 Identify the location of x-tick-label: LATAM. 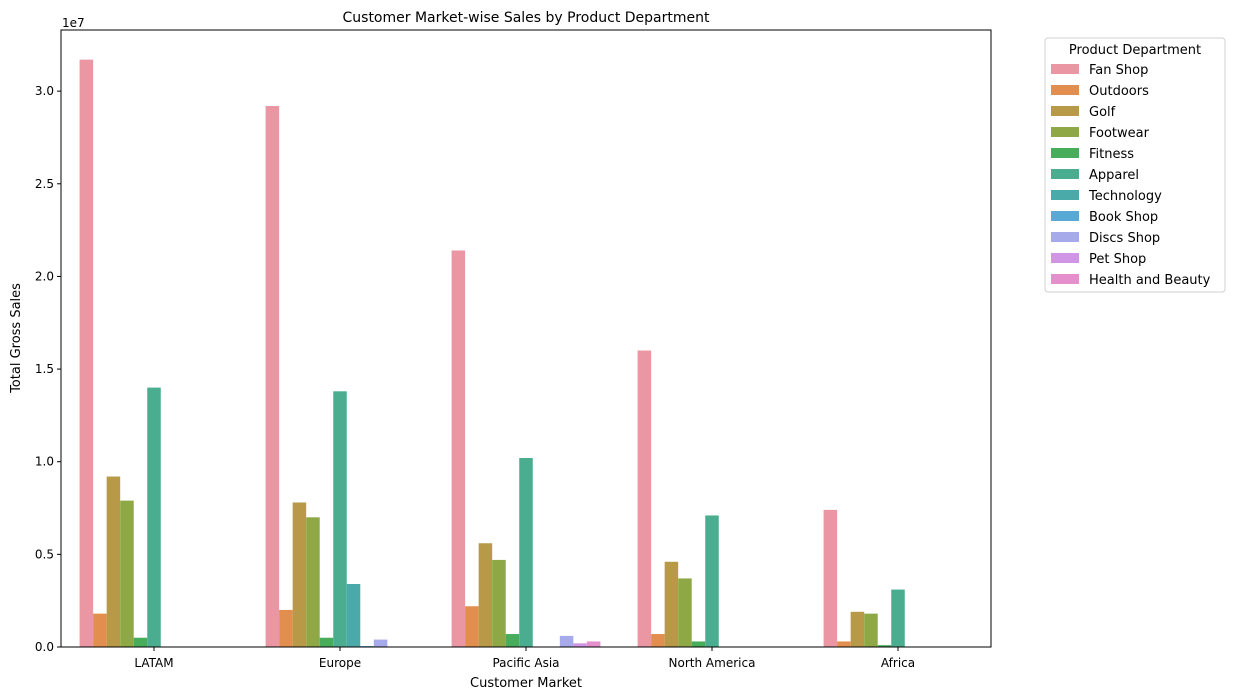
(153, 663).